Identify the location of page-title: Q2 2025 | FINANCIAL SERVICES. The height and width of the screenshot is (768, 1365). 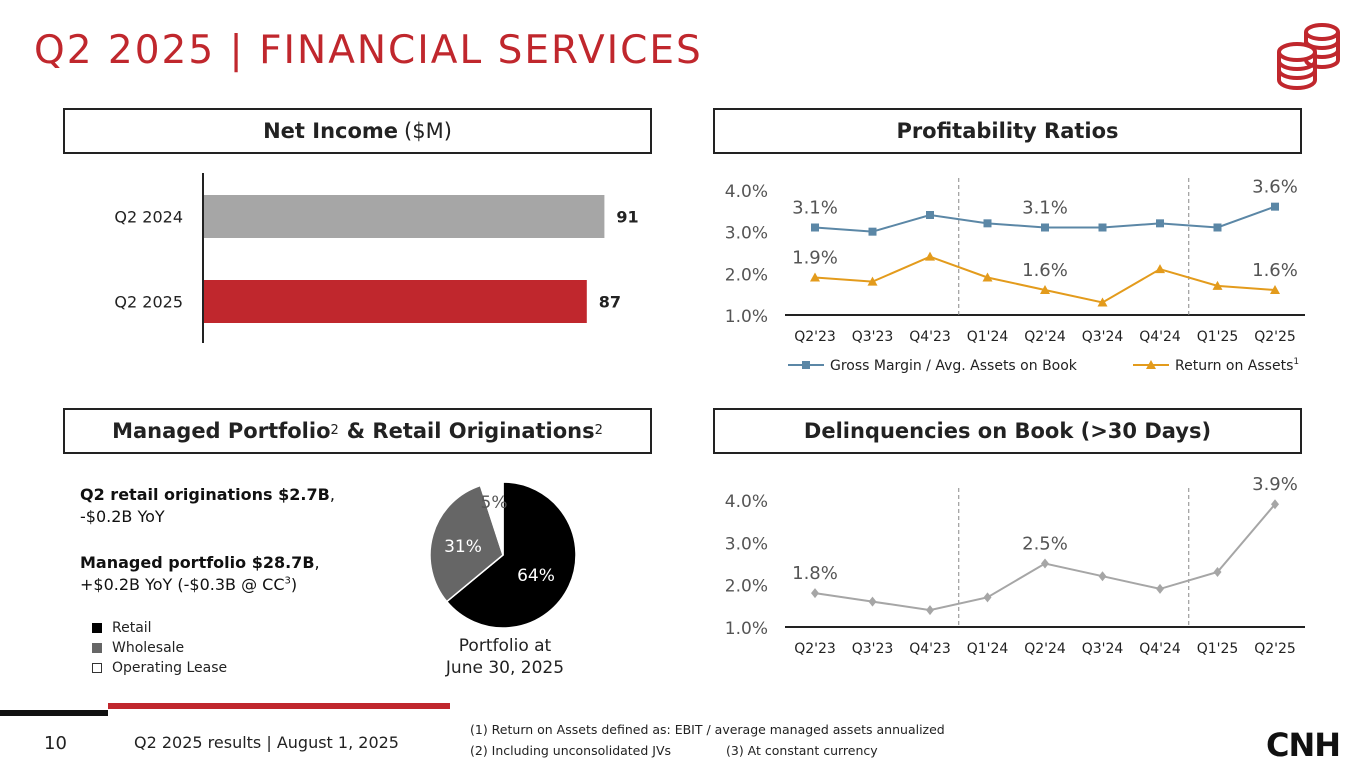
(368, 50).